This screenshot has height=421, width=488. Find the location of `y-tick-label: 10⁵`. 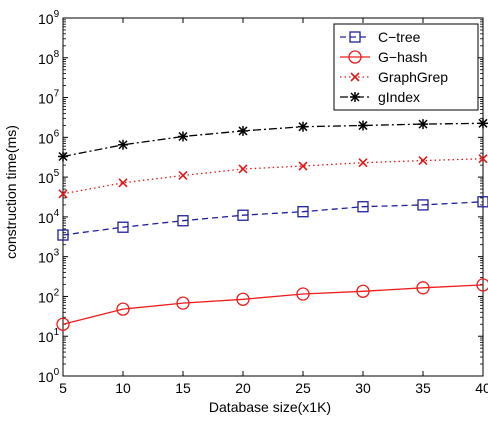

y-tick-label: 10⁵ is located at coordinates (49, 177).